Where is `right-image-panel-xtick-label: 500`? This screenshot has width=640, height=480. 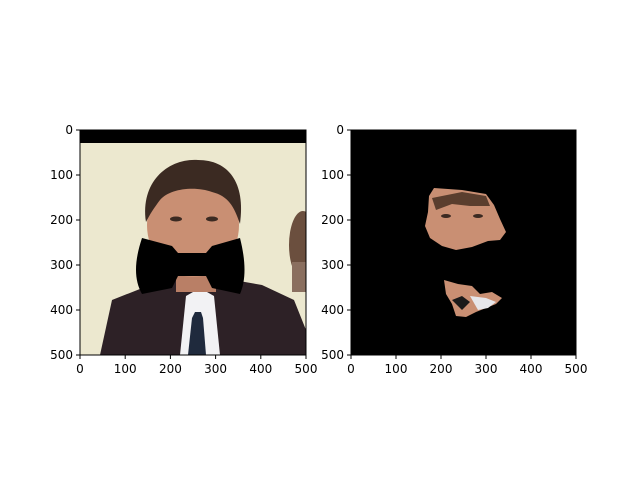
right-image-panel-xtick-label: 500 is located at coordinates (576, 369).